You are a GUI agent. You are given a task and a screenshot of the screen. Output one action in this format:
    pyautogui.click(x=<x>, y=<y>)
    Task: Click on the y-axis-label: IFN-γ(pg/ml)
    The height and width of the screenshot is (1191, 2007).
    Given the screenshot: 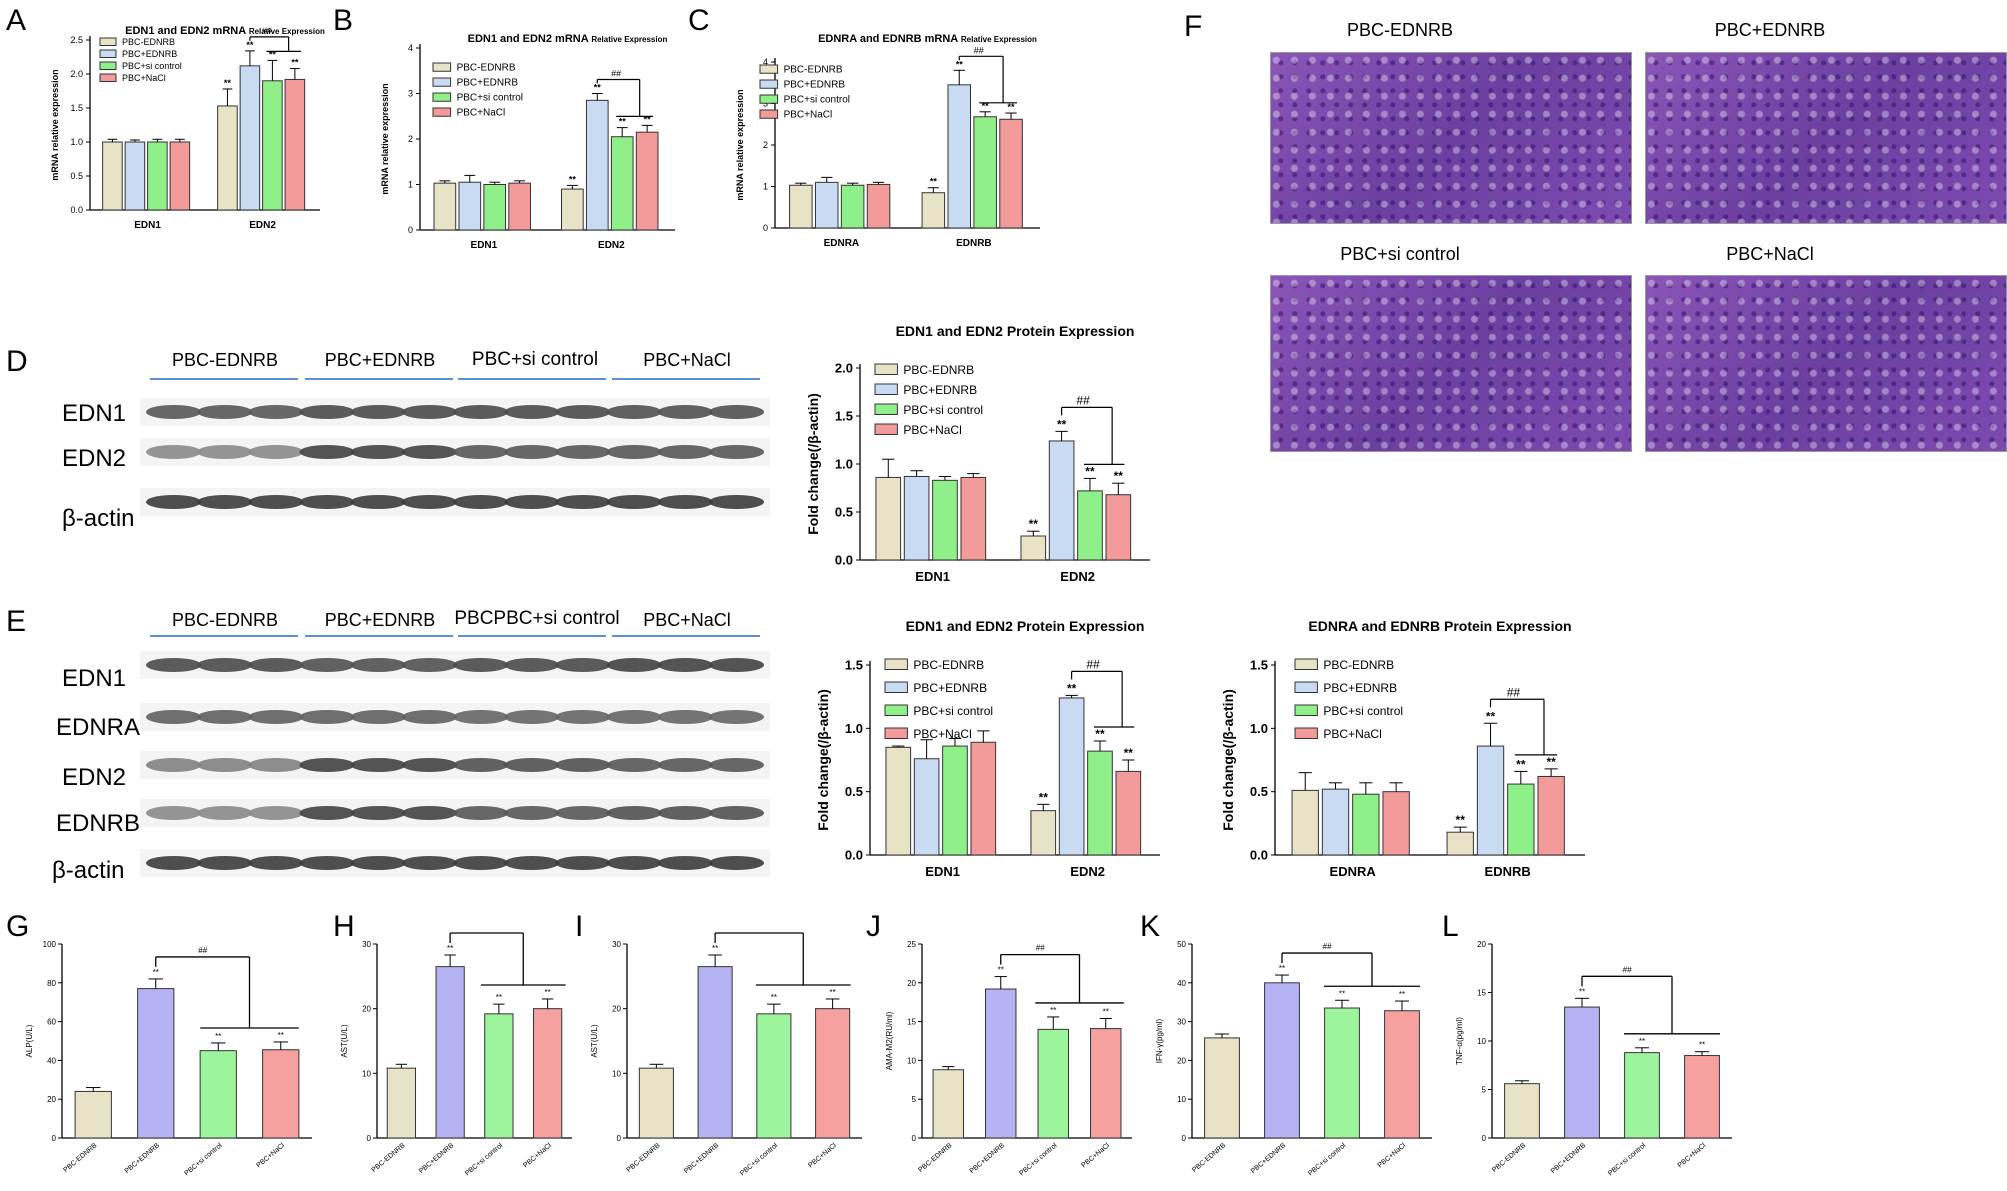 What is the action you would take?
    pyautogui.click(x=1159, y=1040)
    